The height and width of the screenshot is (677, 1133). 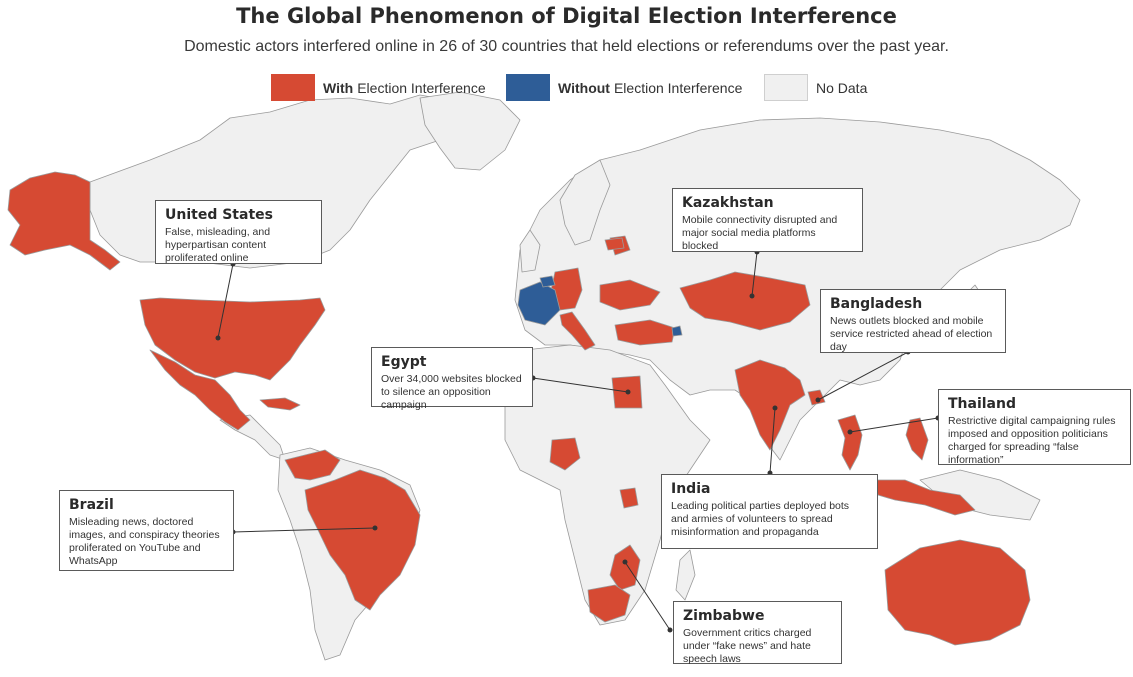 What do you see at coordinates (565, 454) in the screenshot?
I see `nigeria-shape` at bounding box center [565, 454].